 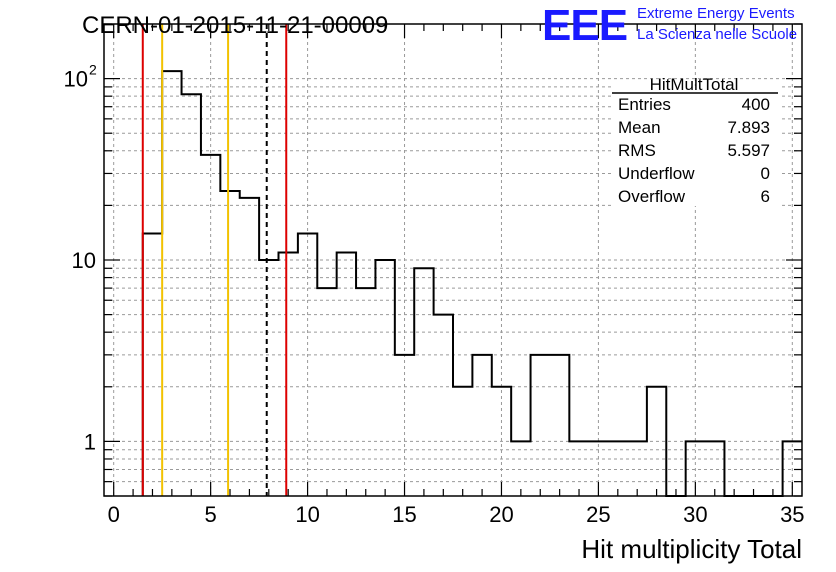 What do you see at coordinates (114, 514) in the screenshot?
I see `x-tick-label: 0` at bounding box center [114, 514].